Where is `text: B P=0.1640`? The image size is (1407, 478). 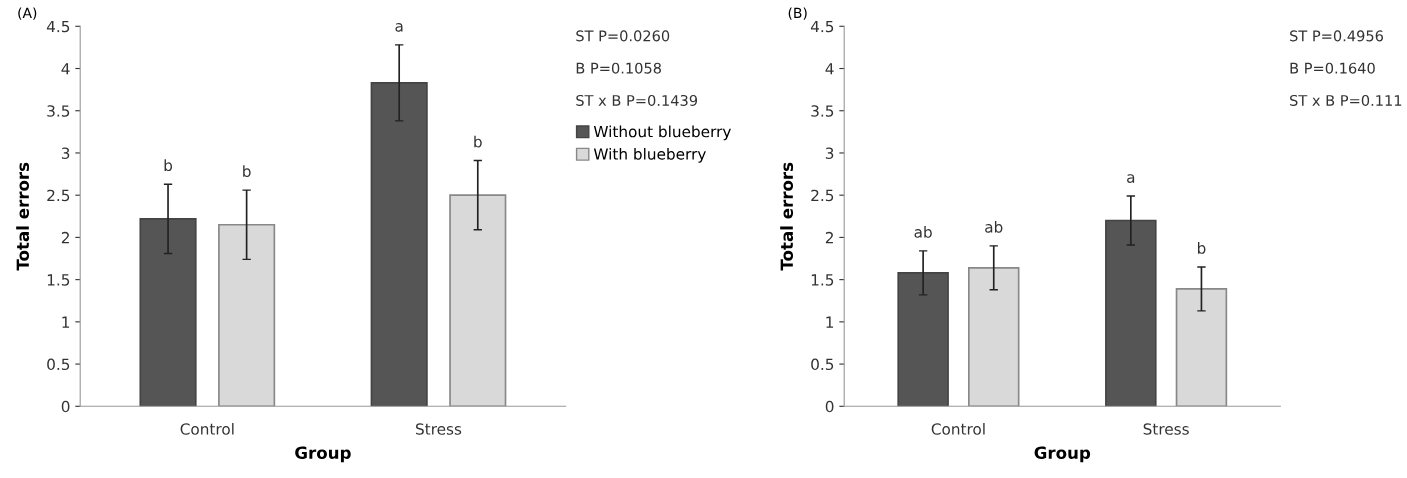
text: B P=0.1640 is located at coordinates (1332, 68).